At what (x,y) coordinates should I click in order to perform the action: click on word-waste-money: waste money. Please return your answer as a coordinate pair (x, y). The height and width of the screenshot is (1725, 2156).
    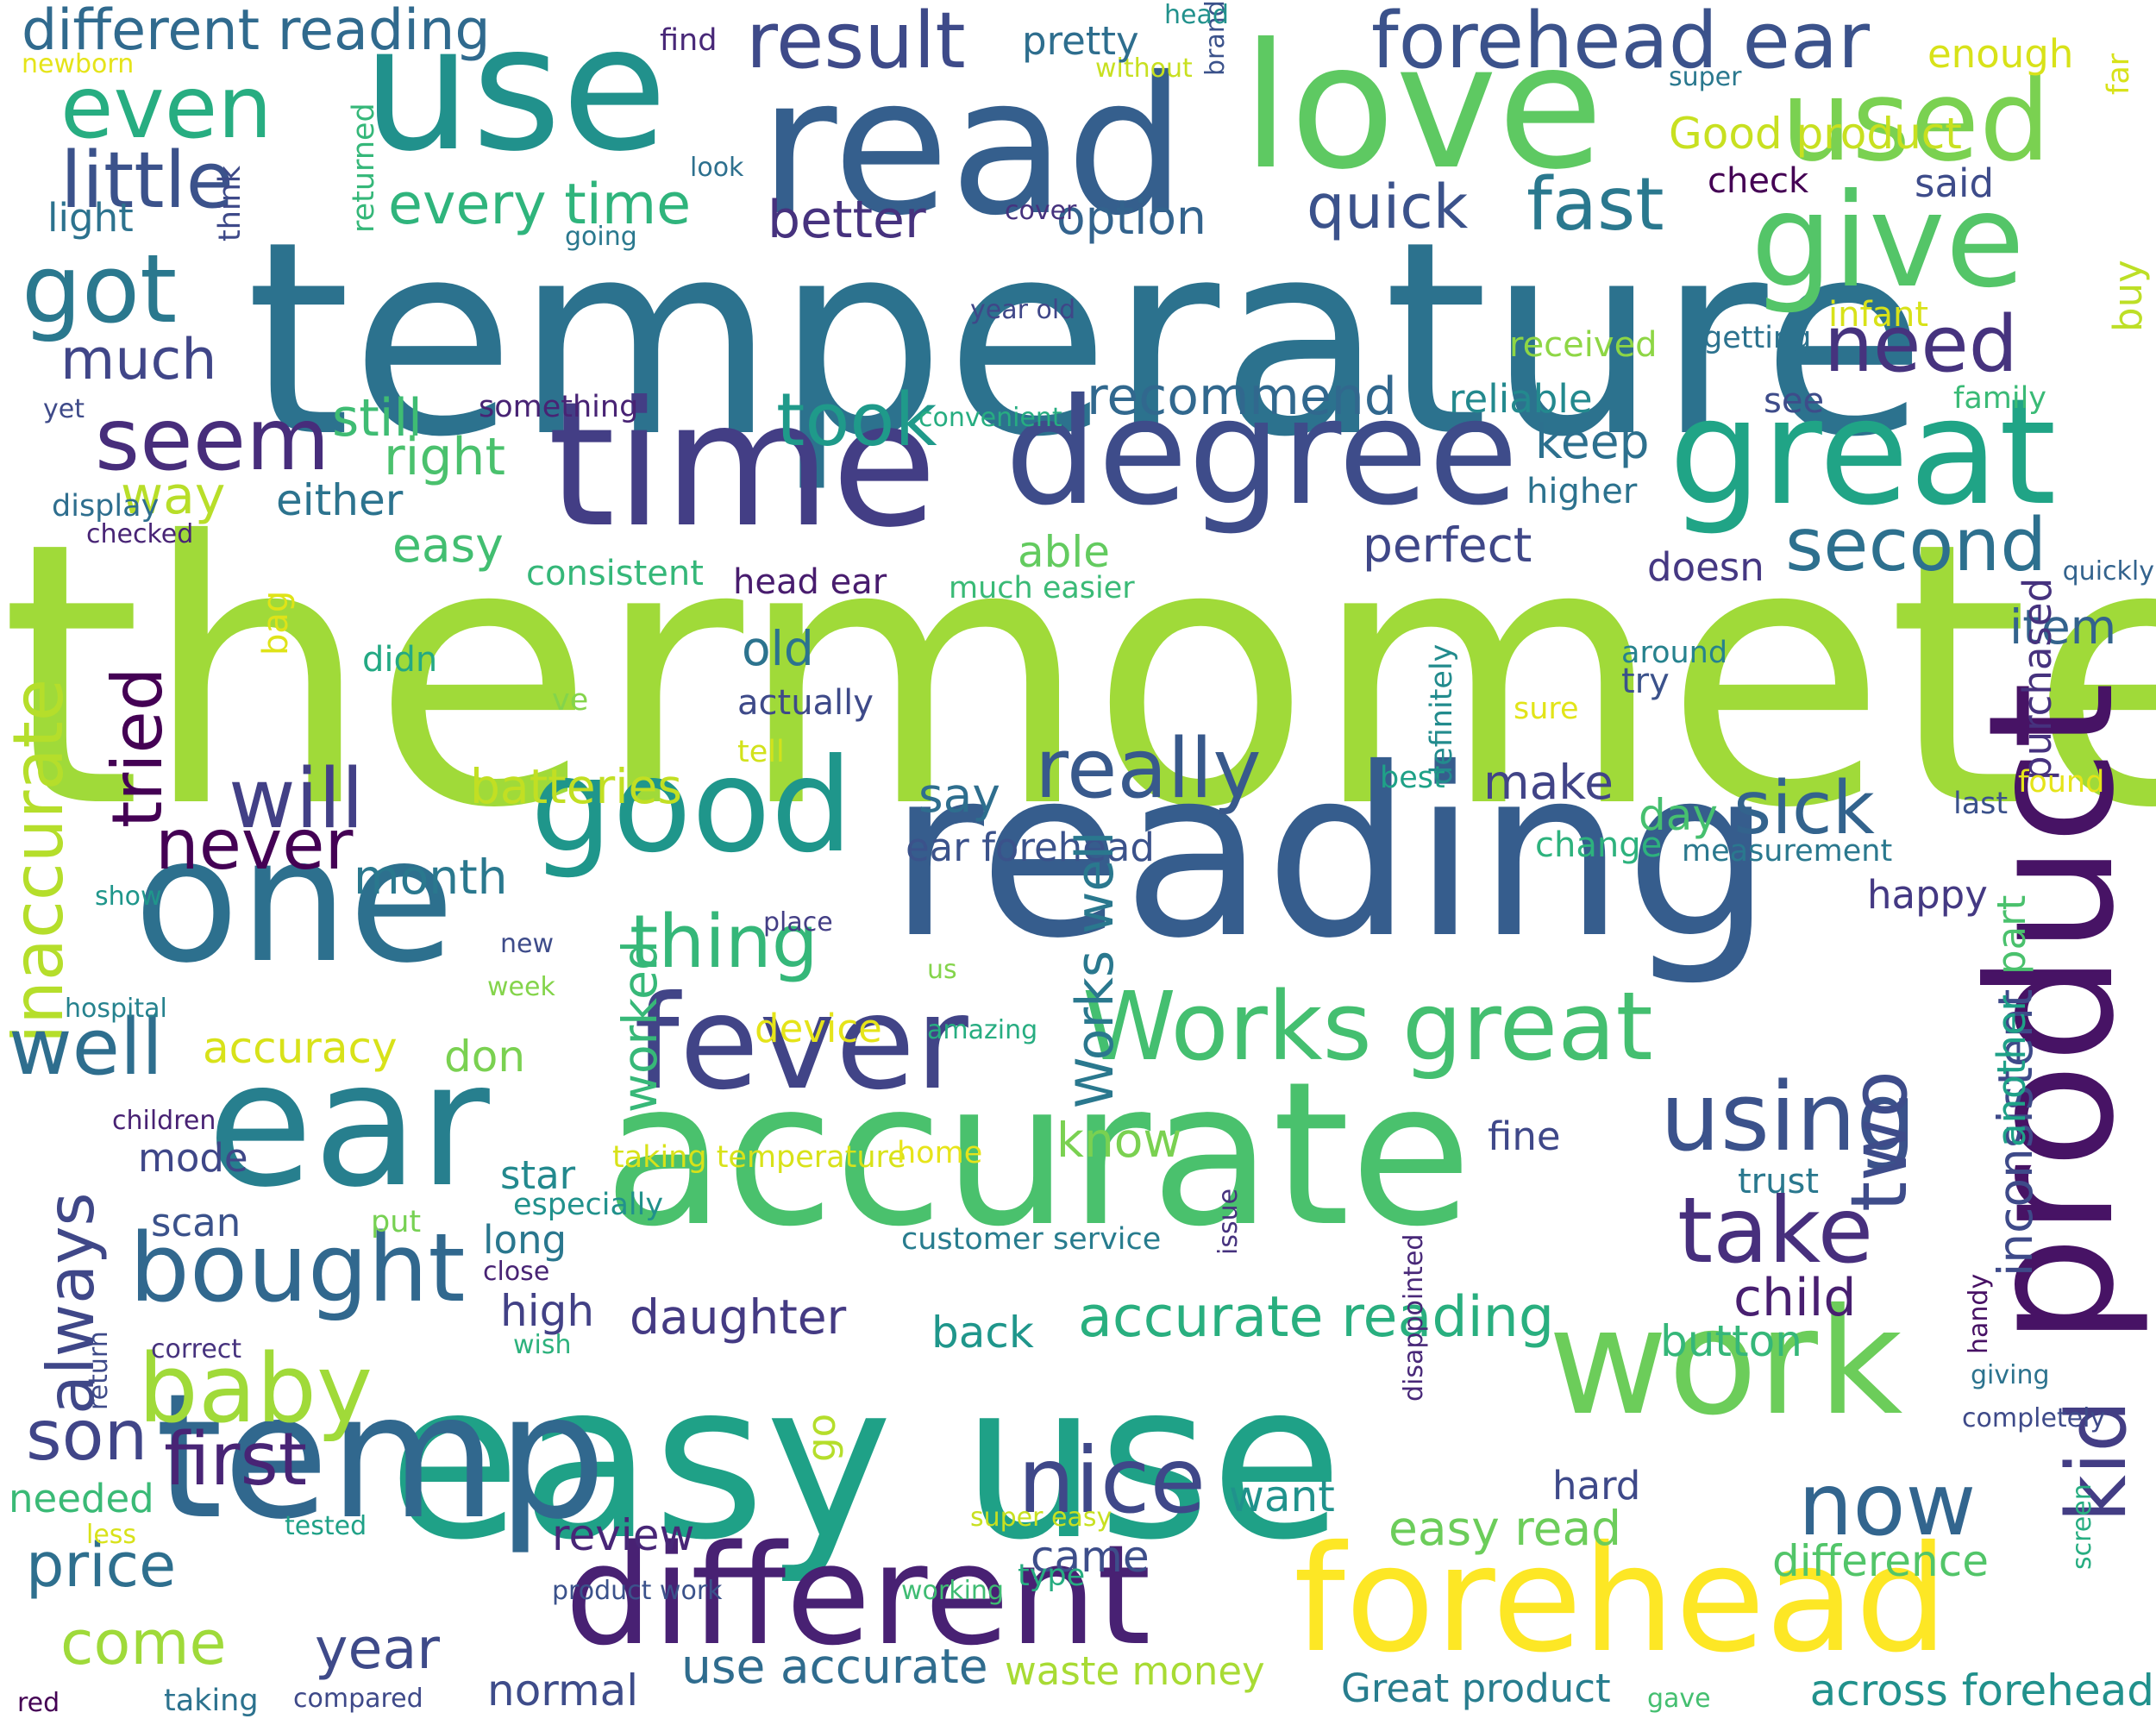
    Looking at the image, I should click on (1135, 1671).